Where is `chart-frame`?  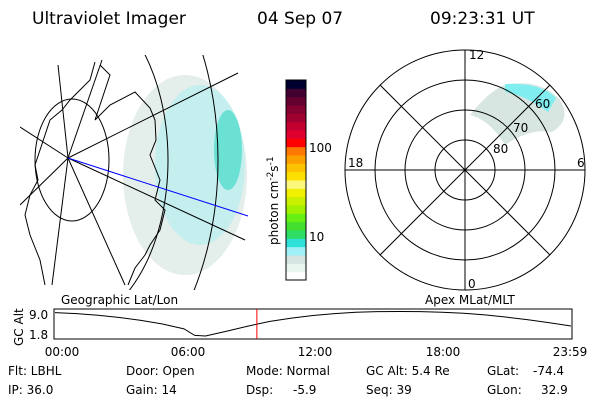 chart-frame is located at coordinates (313, 324).